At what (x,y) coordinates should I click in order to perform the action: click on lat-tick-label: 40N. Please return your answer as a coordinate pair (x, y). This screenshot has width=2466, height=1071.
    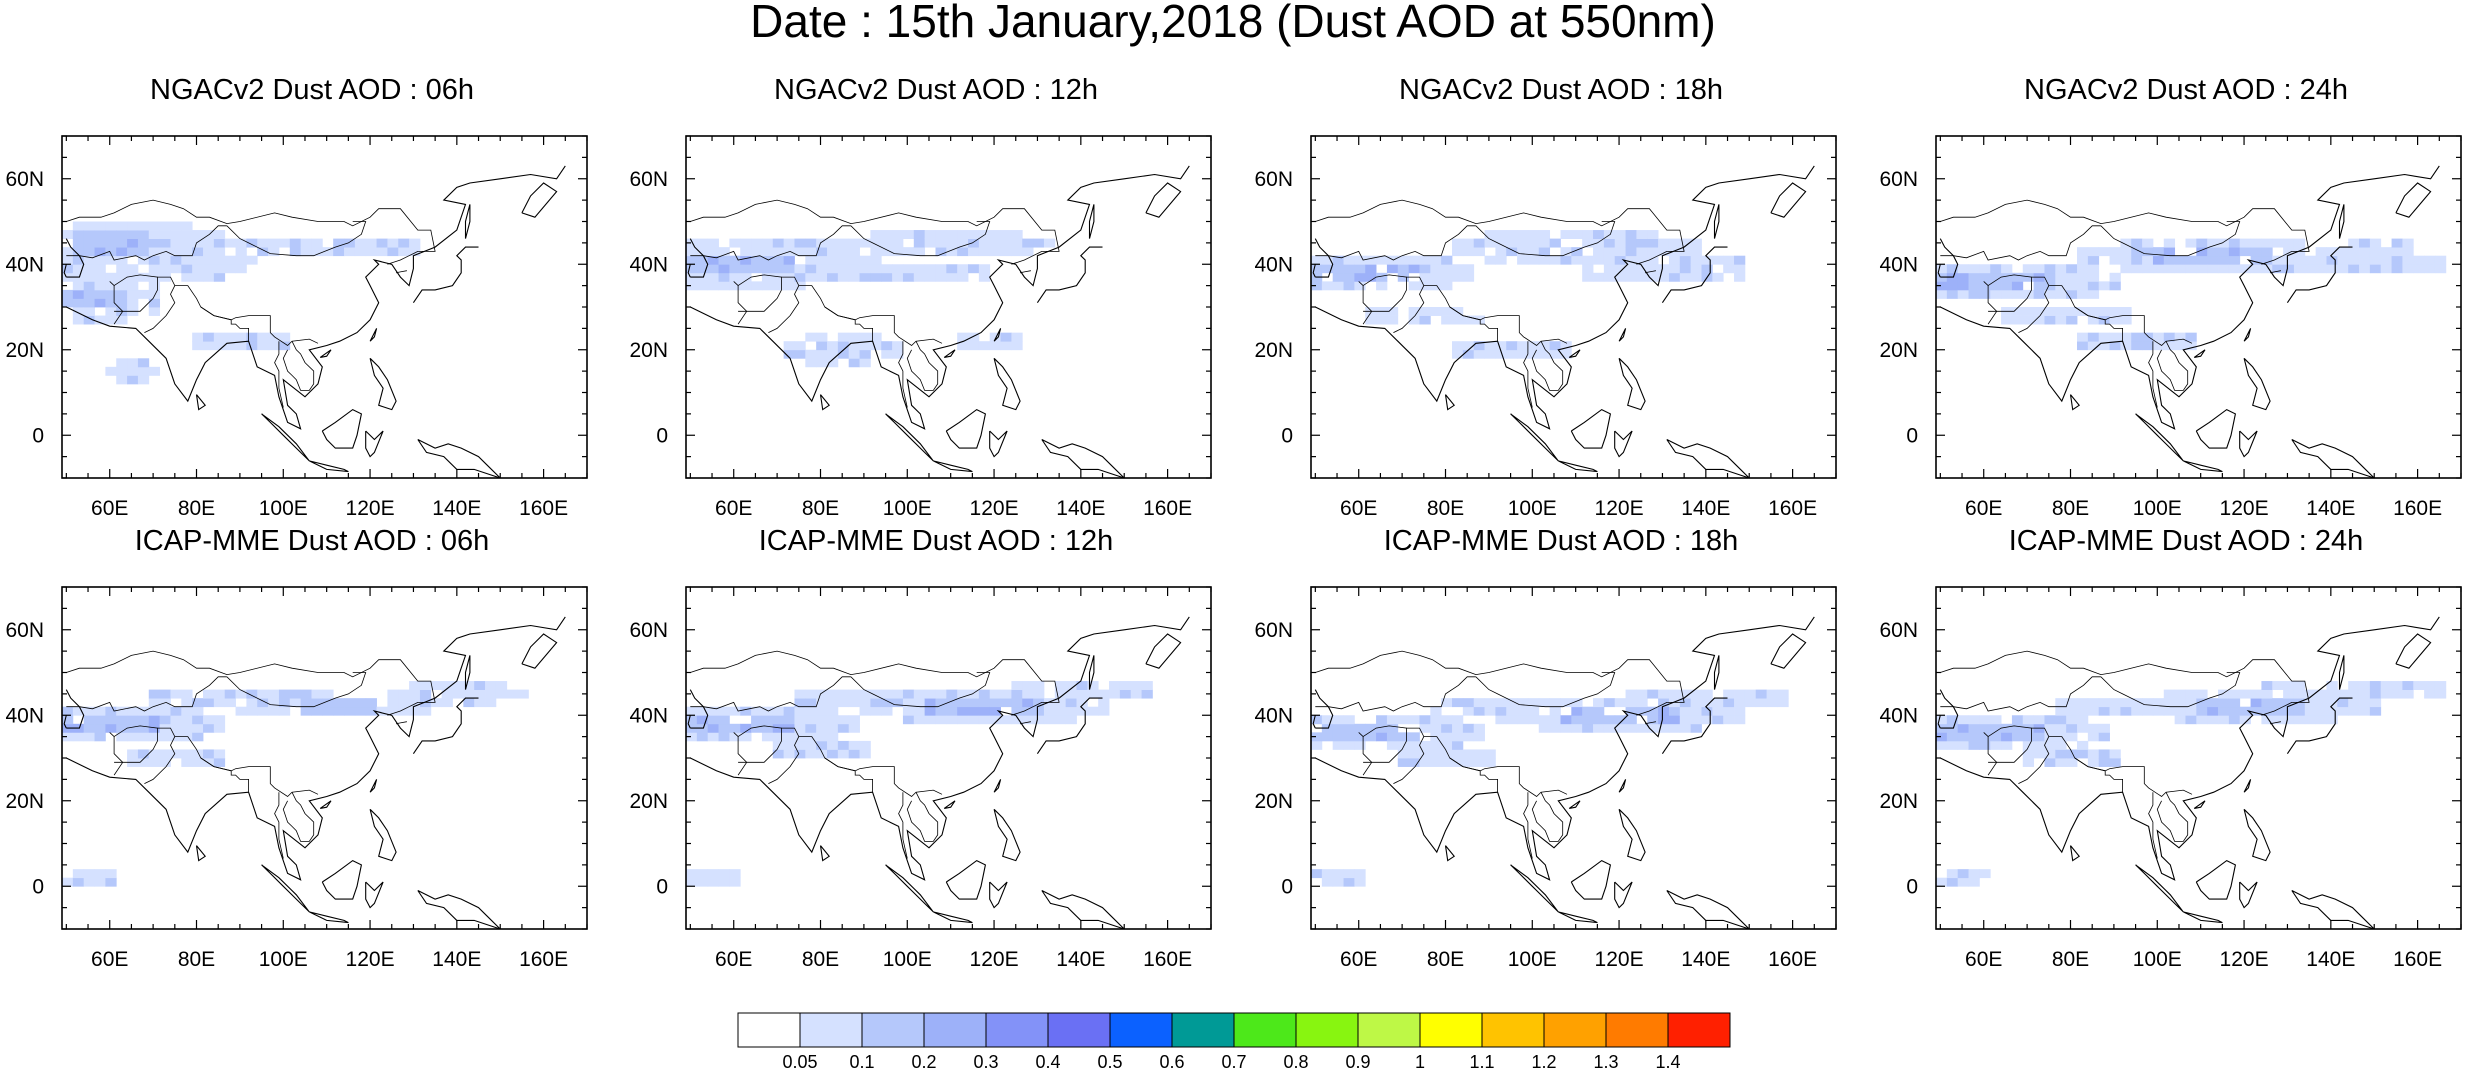
    Looking at the image, I should click on (1273, 264).